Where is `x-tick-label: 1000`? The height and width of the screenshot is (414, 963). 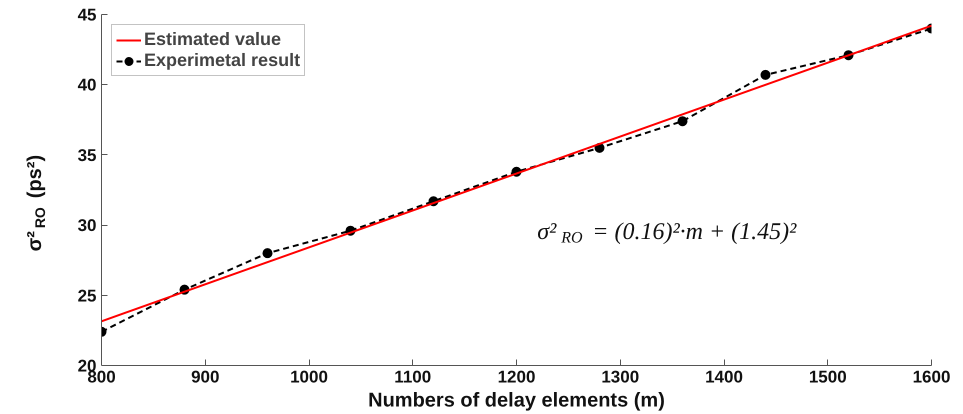 x-tick-label: 1000 is located at coordinates (309, 377).